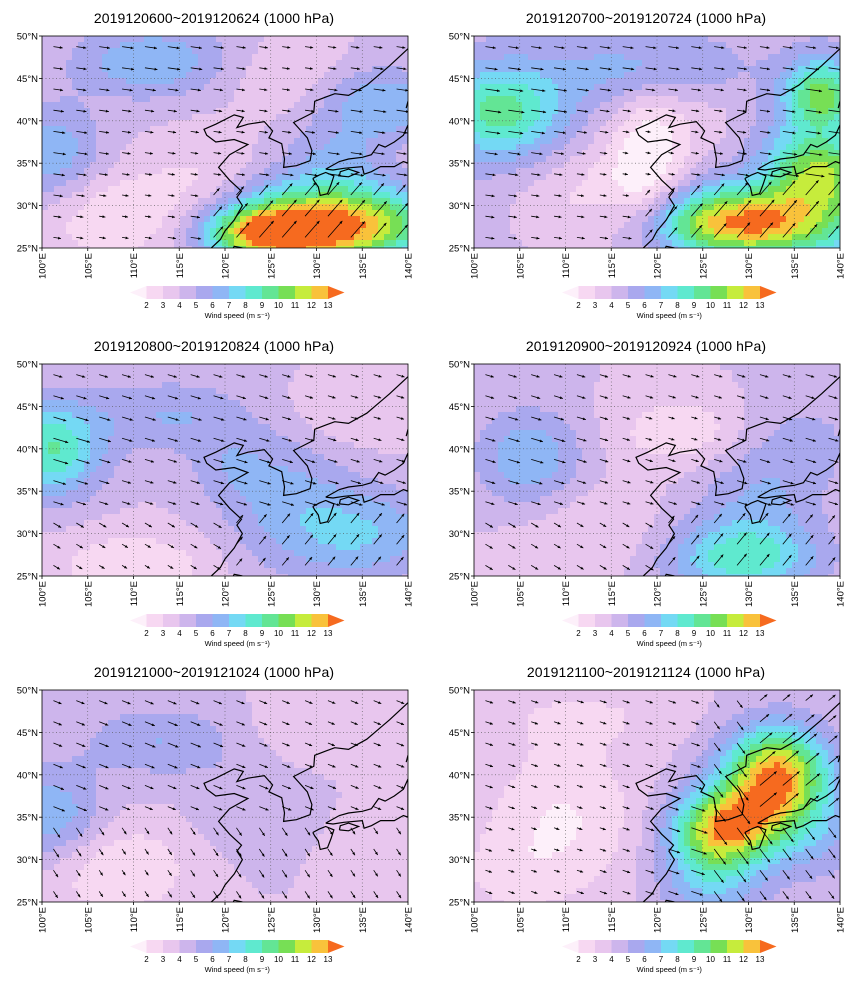 The width and height of the screenshot is (860, 988). What do you see at coordinates (737, 802) in the screenshot?
I see `coastline` at bounding box center [737, 802].